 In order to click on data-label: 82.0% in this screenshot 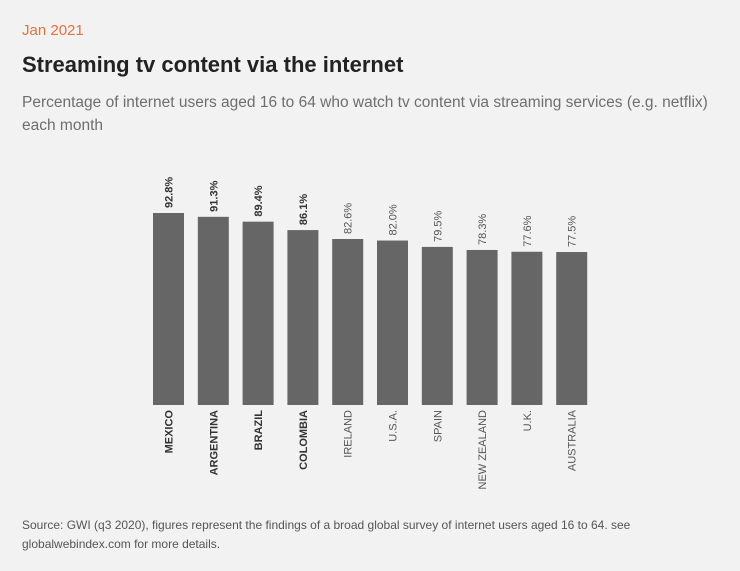, I will do `click(394, 219)`.